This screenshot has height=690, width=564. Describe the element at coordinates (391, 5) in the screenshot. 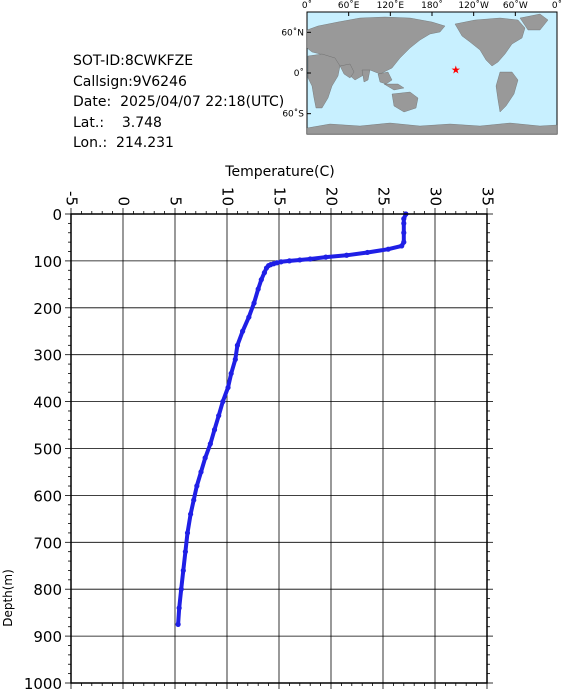

I see `map-lon-label: 120˚E` at that location.